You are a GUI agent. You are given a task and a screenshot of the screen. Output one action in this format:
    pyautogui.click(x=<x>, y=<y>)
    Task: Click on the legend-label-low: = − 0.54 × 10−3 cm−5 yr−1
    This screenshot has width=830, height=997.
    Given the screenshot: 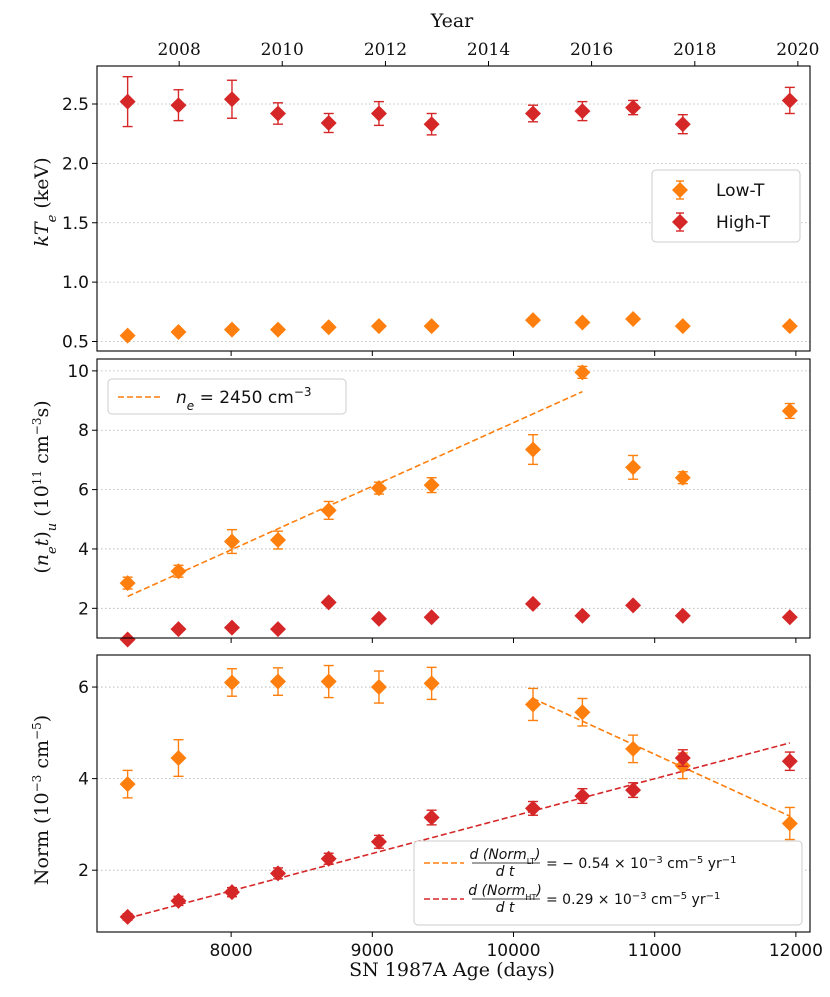 What is the action you would take?
    pyautogui.click(x=641, y=864)
    